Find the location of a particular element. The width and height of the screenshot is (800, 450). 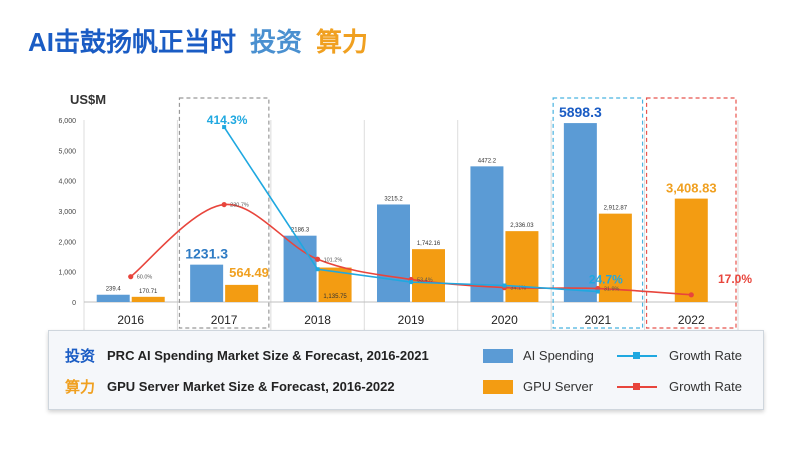

title-investment: 投资 is located at coordinates (276, 42).